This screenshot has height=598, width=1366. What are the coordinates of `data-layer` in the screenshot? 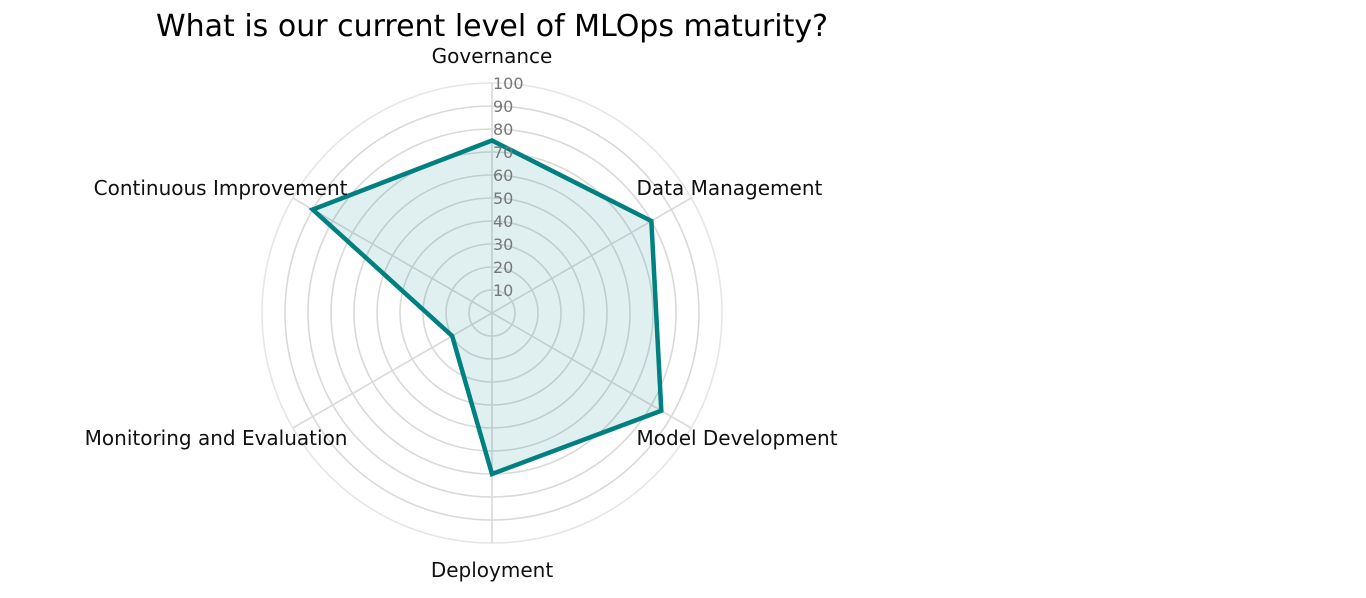 It's located at (486, 307).